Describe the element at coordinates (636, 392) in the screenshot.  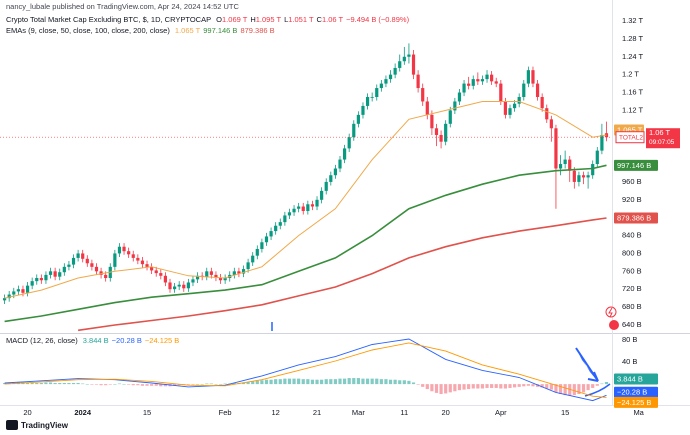
I see `macd-end-label-box` at that location.